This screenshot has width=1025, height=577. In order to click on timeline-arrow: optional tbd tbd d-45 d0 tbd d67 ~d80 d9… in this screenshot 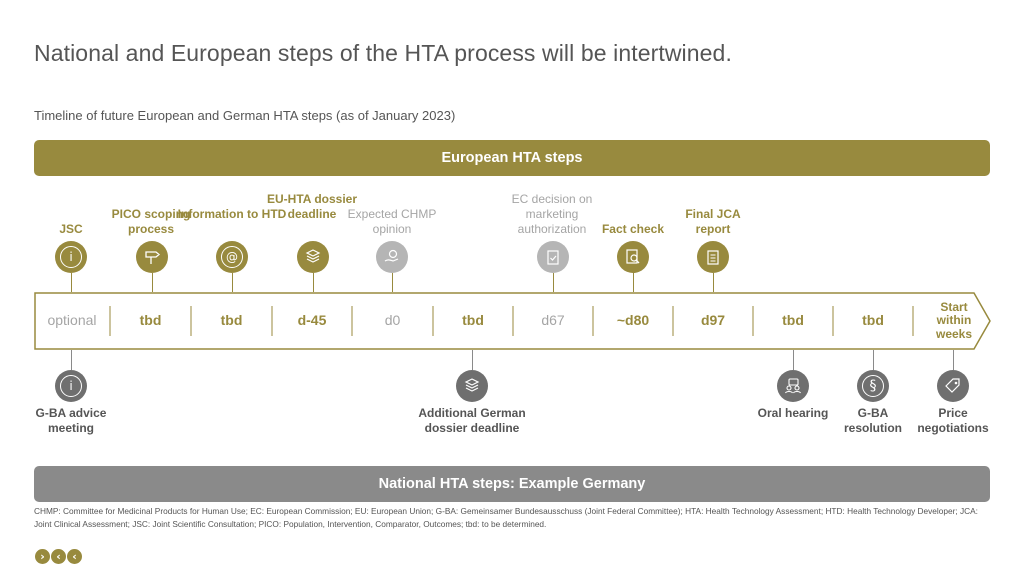, I will do `click(513, 321)`.